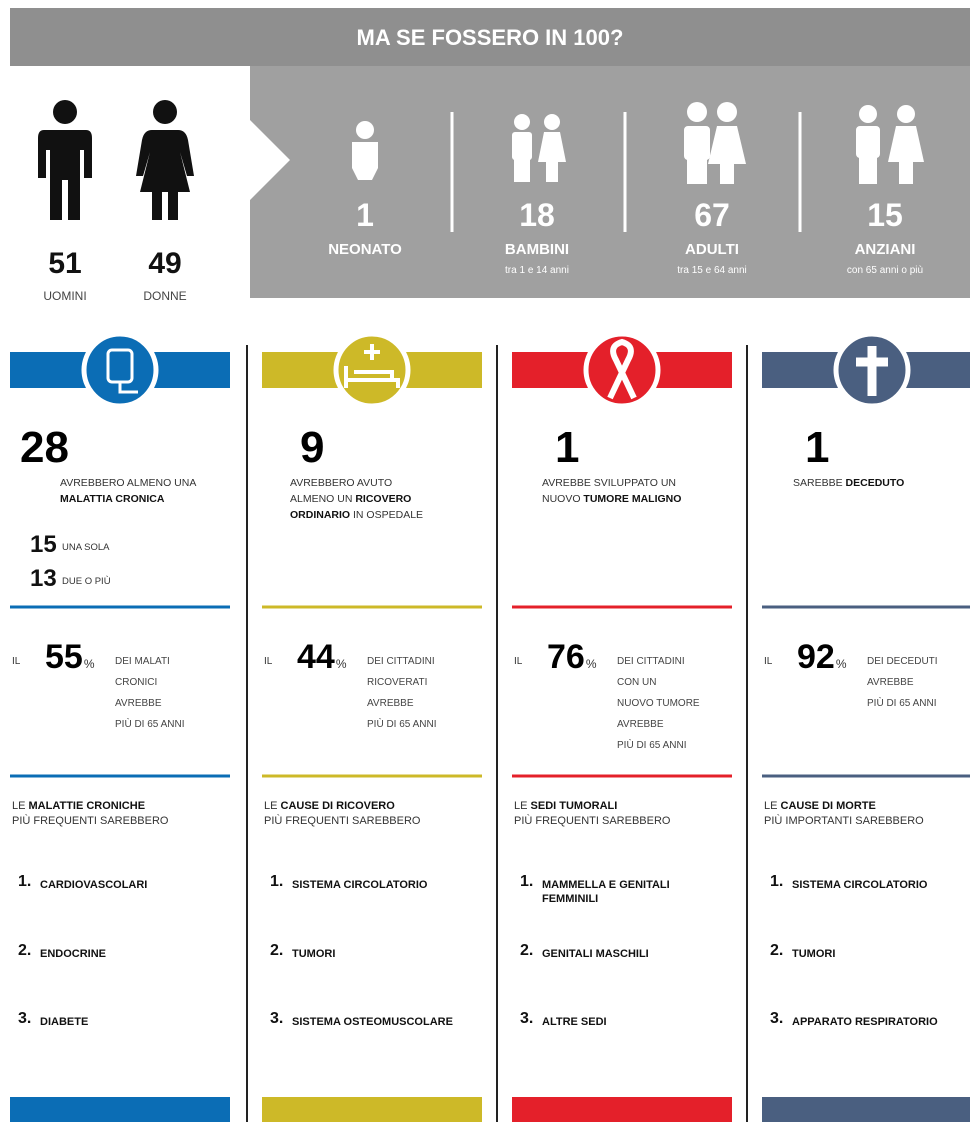 The width and height of the screenshot is (970, 1122). Describe the element at coordinates (136, 682) in the screenshot. I see `pct-text: CRONICI` at that location.